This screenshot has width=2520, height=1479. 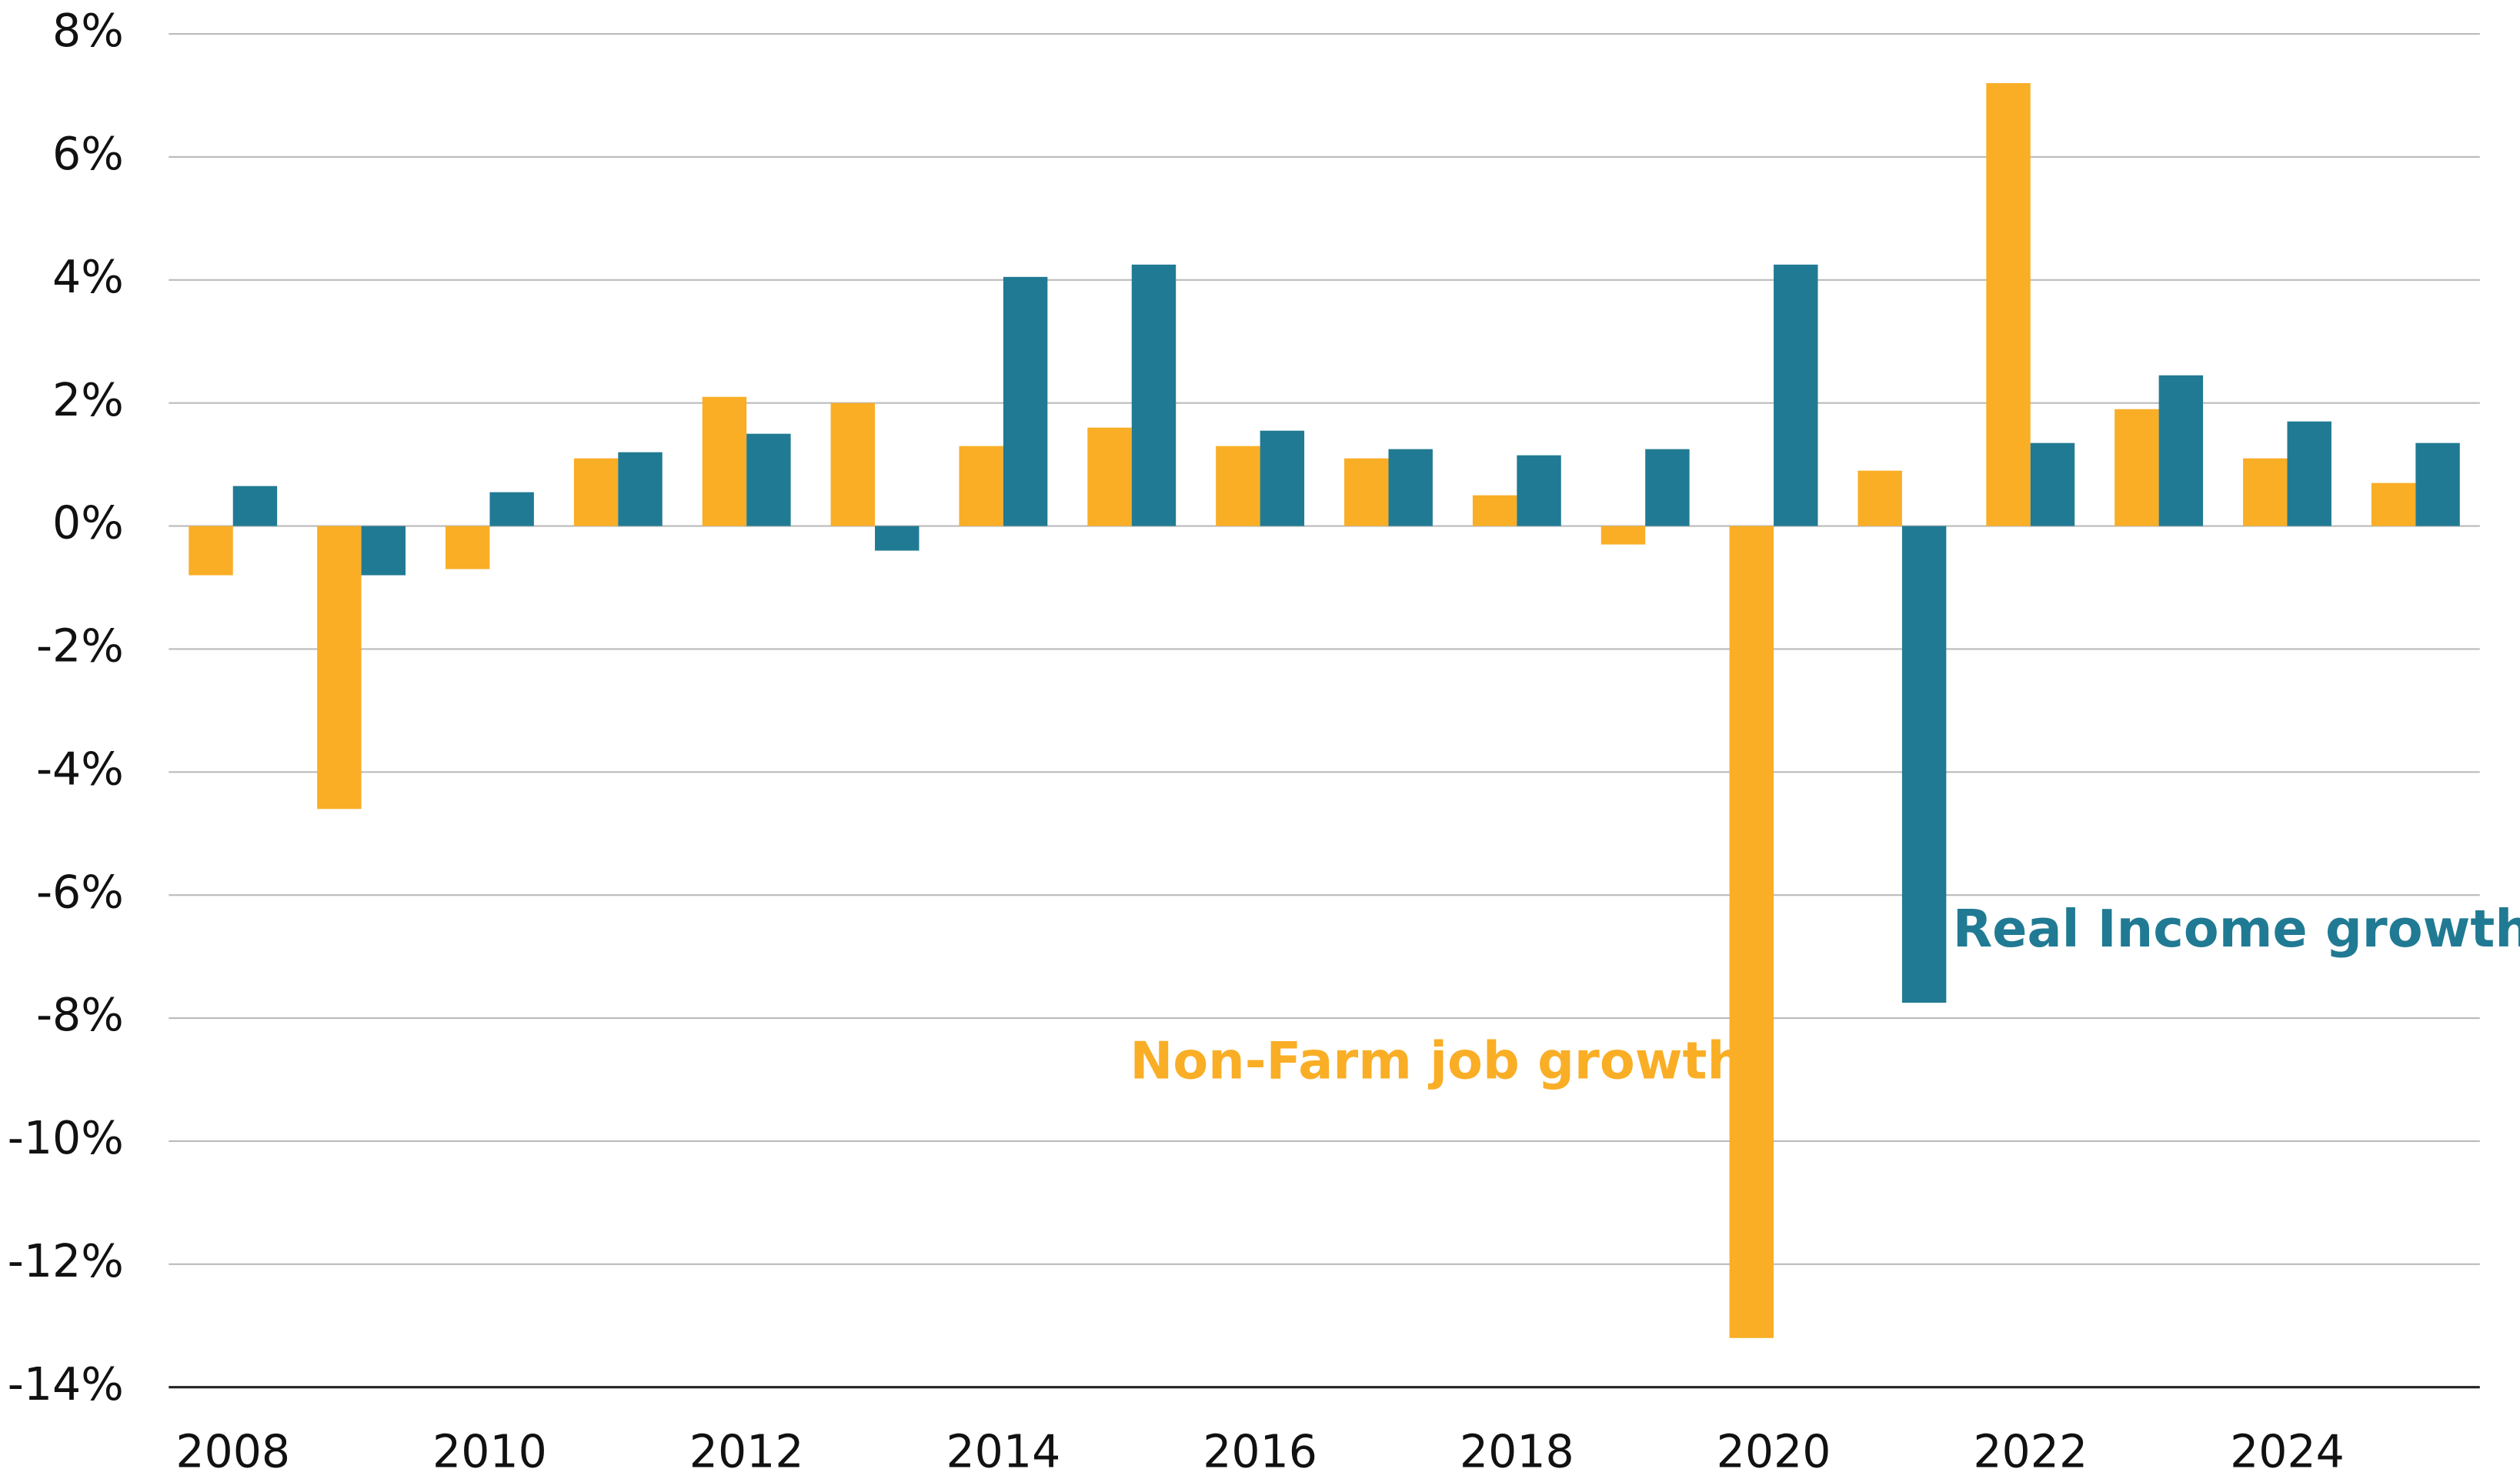 What do you see at coordinates (80, 769) in the screenshot?
I see `y-tick-label: -4%` at bounding box center [80, 769].